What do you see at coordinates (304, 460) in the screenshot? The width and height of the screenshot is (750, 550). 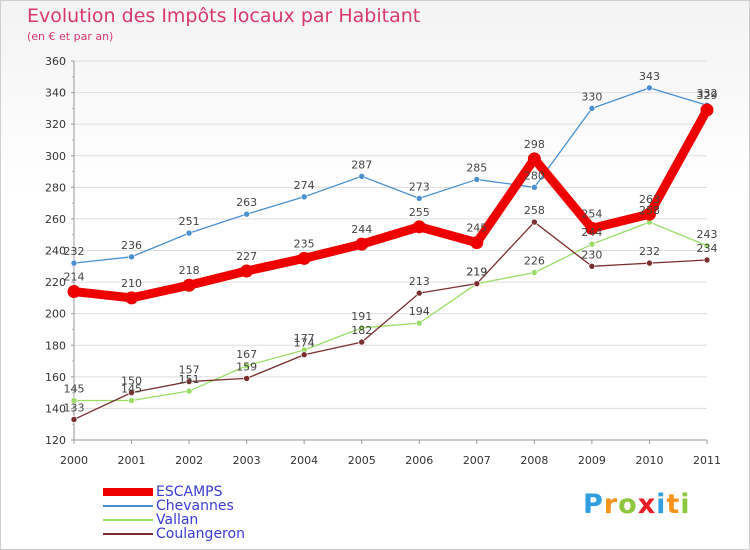 I see `x-tick-label: 2004` at bounding box center [304, 460].